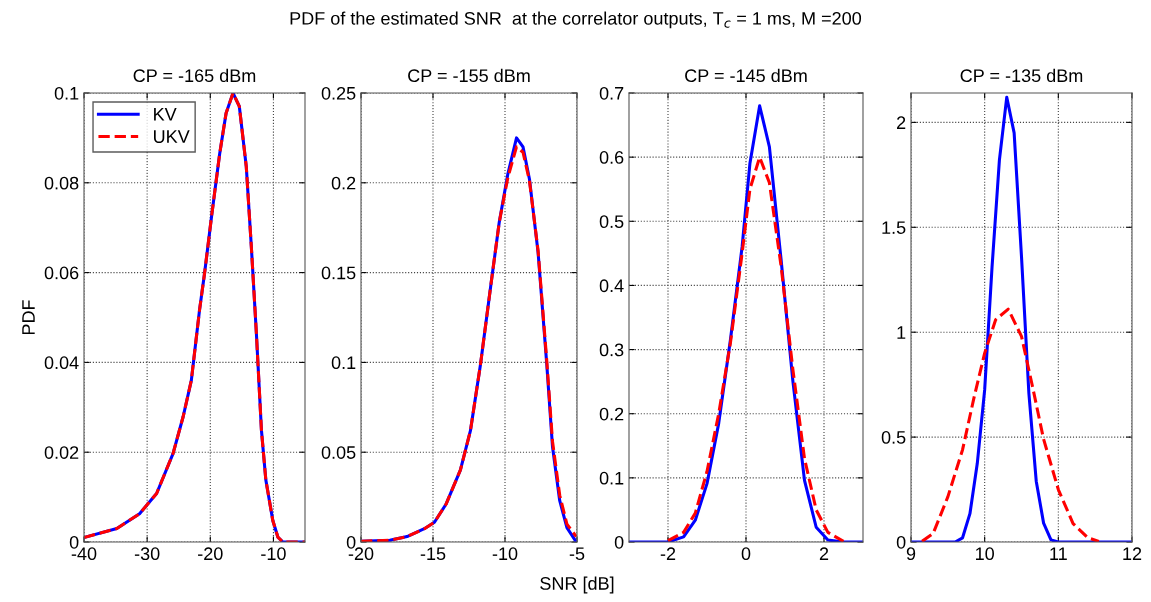  What do you see at coordinates (338, 452) in the screenshot?
I see `y-tick-label: 0.05` at bounding box center [338, 452].